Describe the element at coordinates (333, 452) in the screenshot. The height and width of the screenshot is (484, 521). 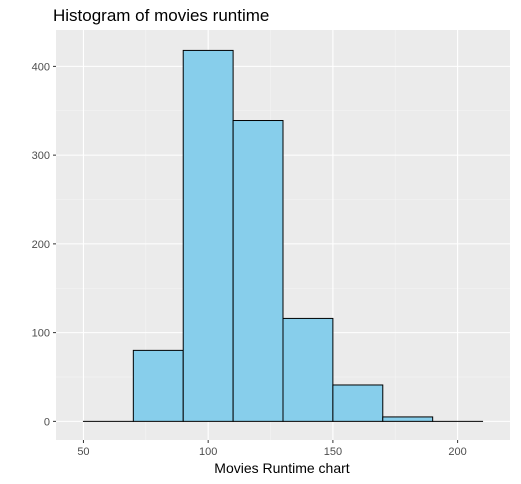
I see `x-tick-label: 150` at that location.